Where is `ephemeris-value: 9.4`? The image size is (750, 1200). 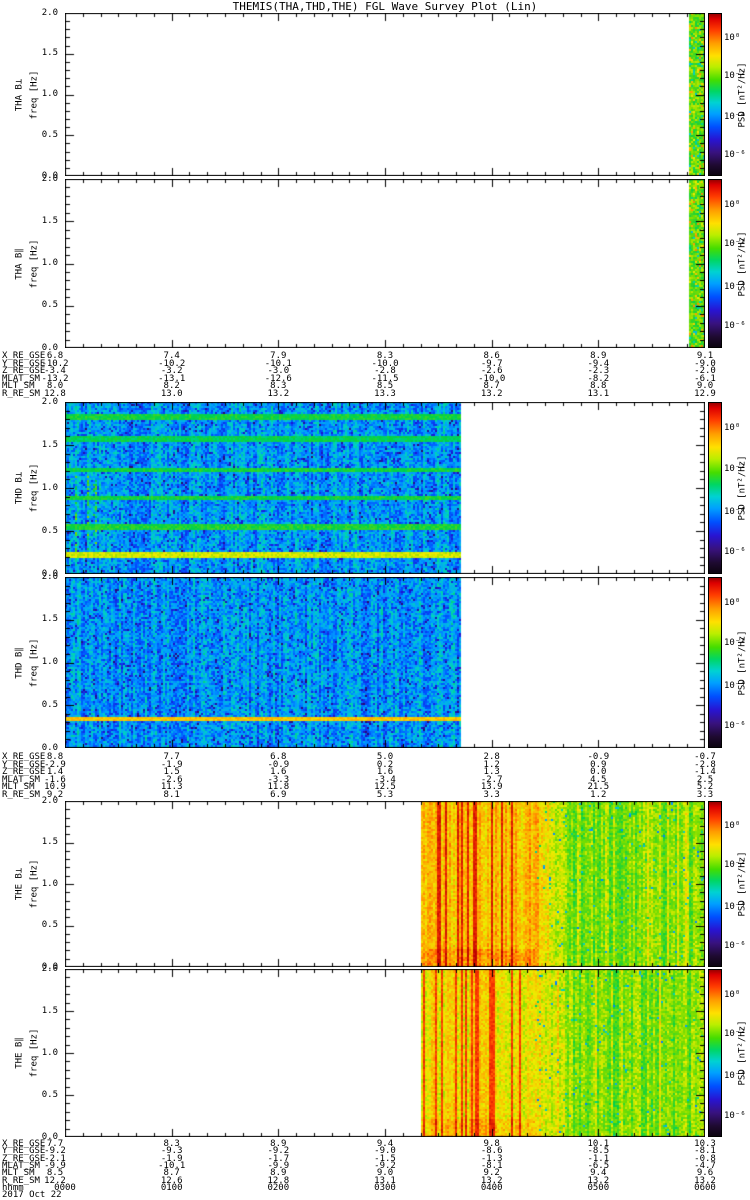
ephemeris-value: 9.4 is located at coordinates (385, 1144).